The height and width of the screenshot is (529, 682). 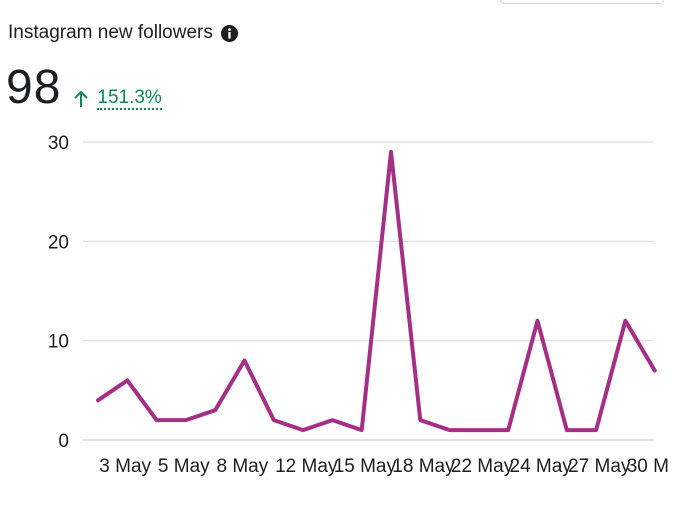 What do you see at coordinates (125, 466) in the screenshot?
I see `x-tick-label: 3 May` at bounding box center [125, 466].